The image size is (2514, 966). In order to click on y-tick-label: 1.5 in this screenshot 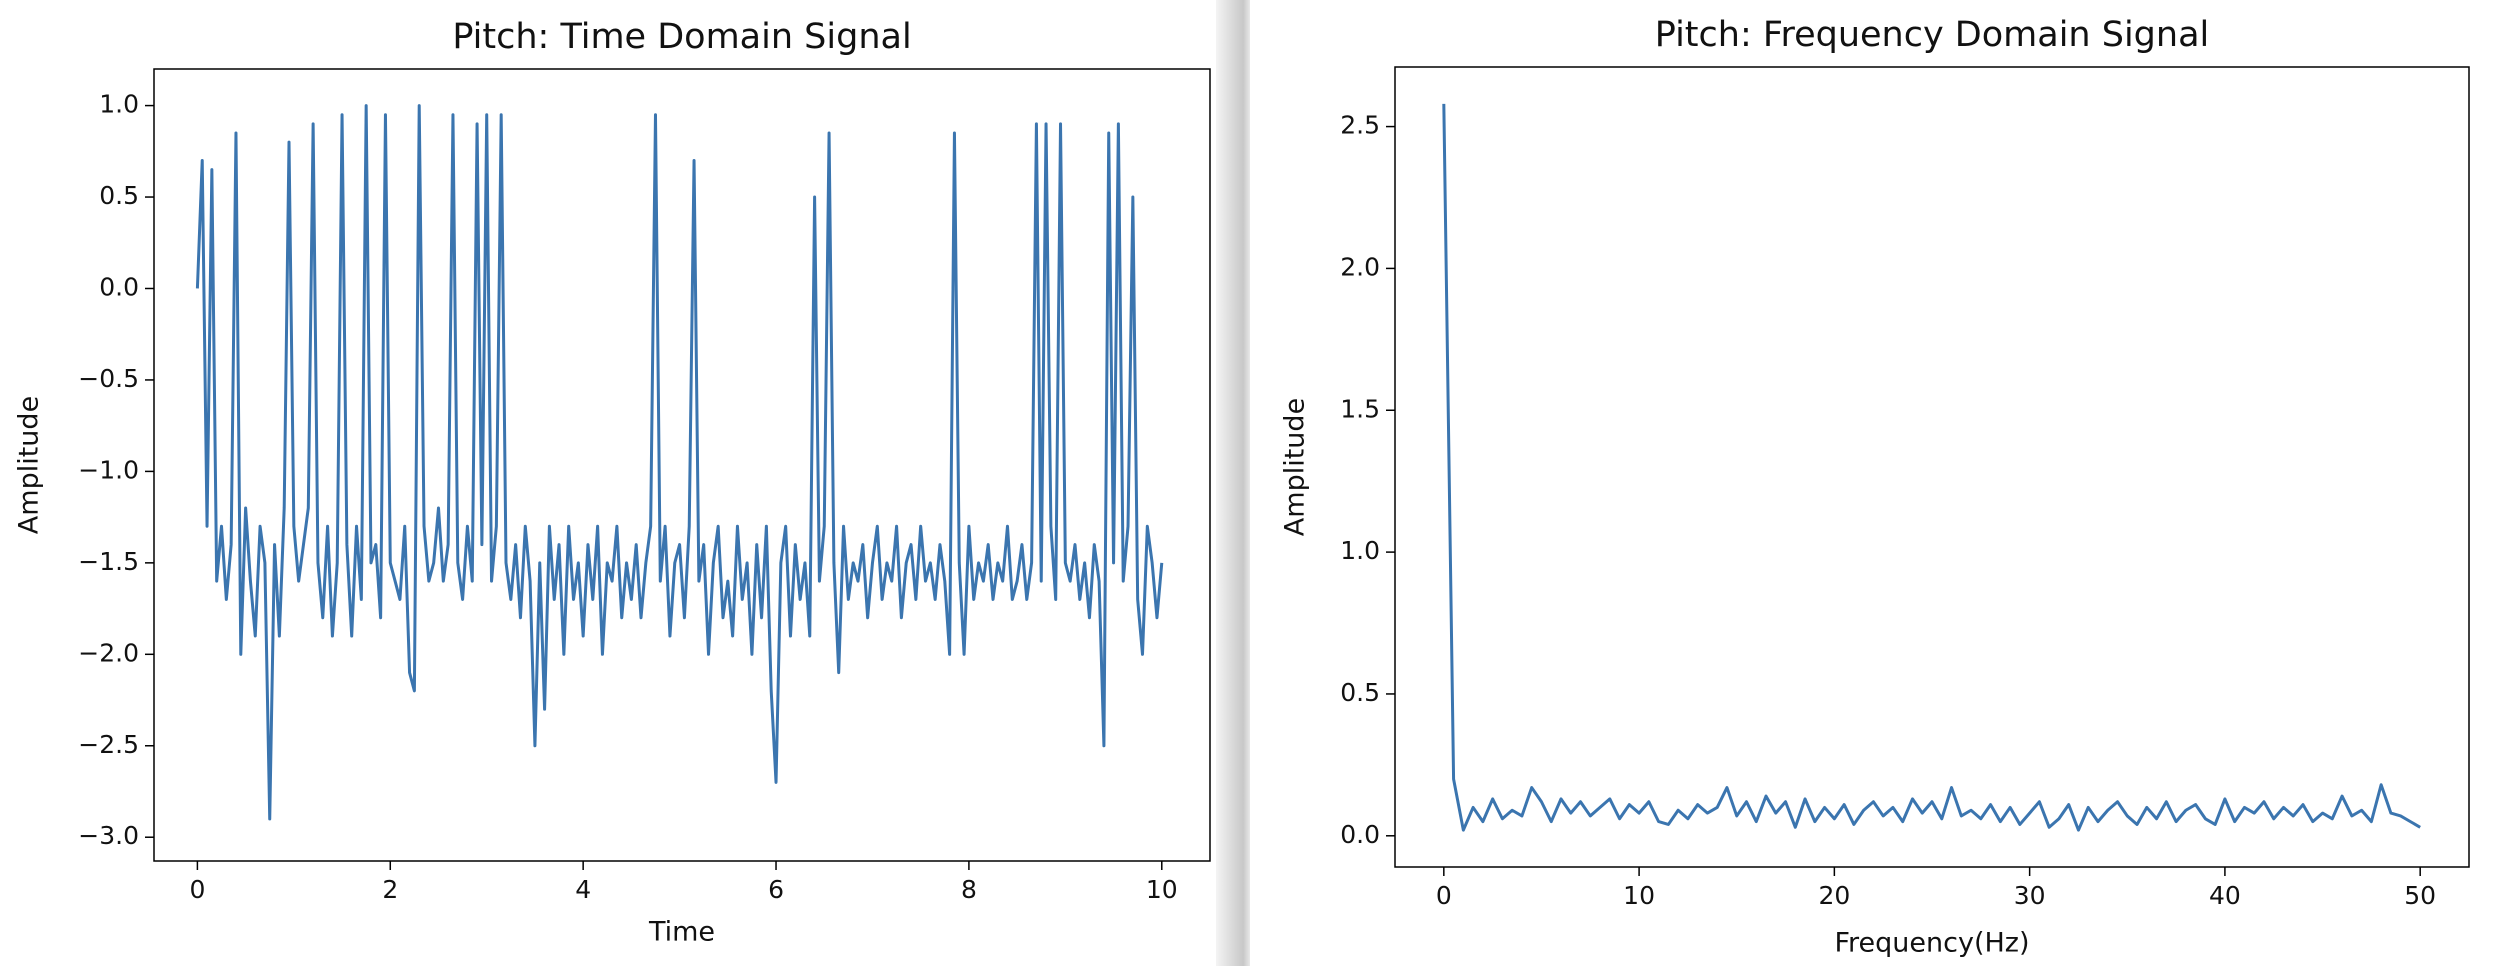, I will do `click(1360, 408)`.